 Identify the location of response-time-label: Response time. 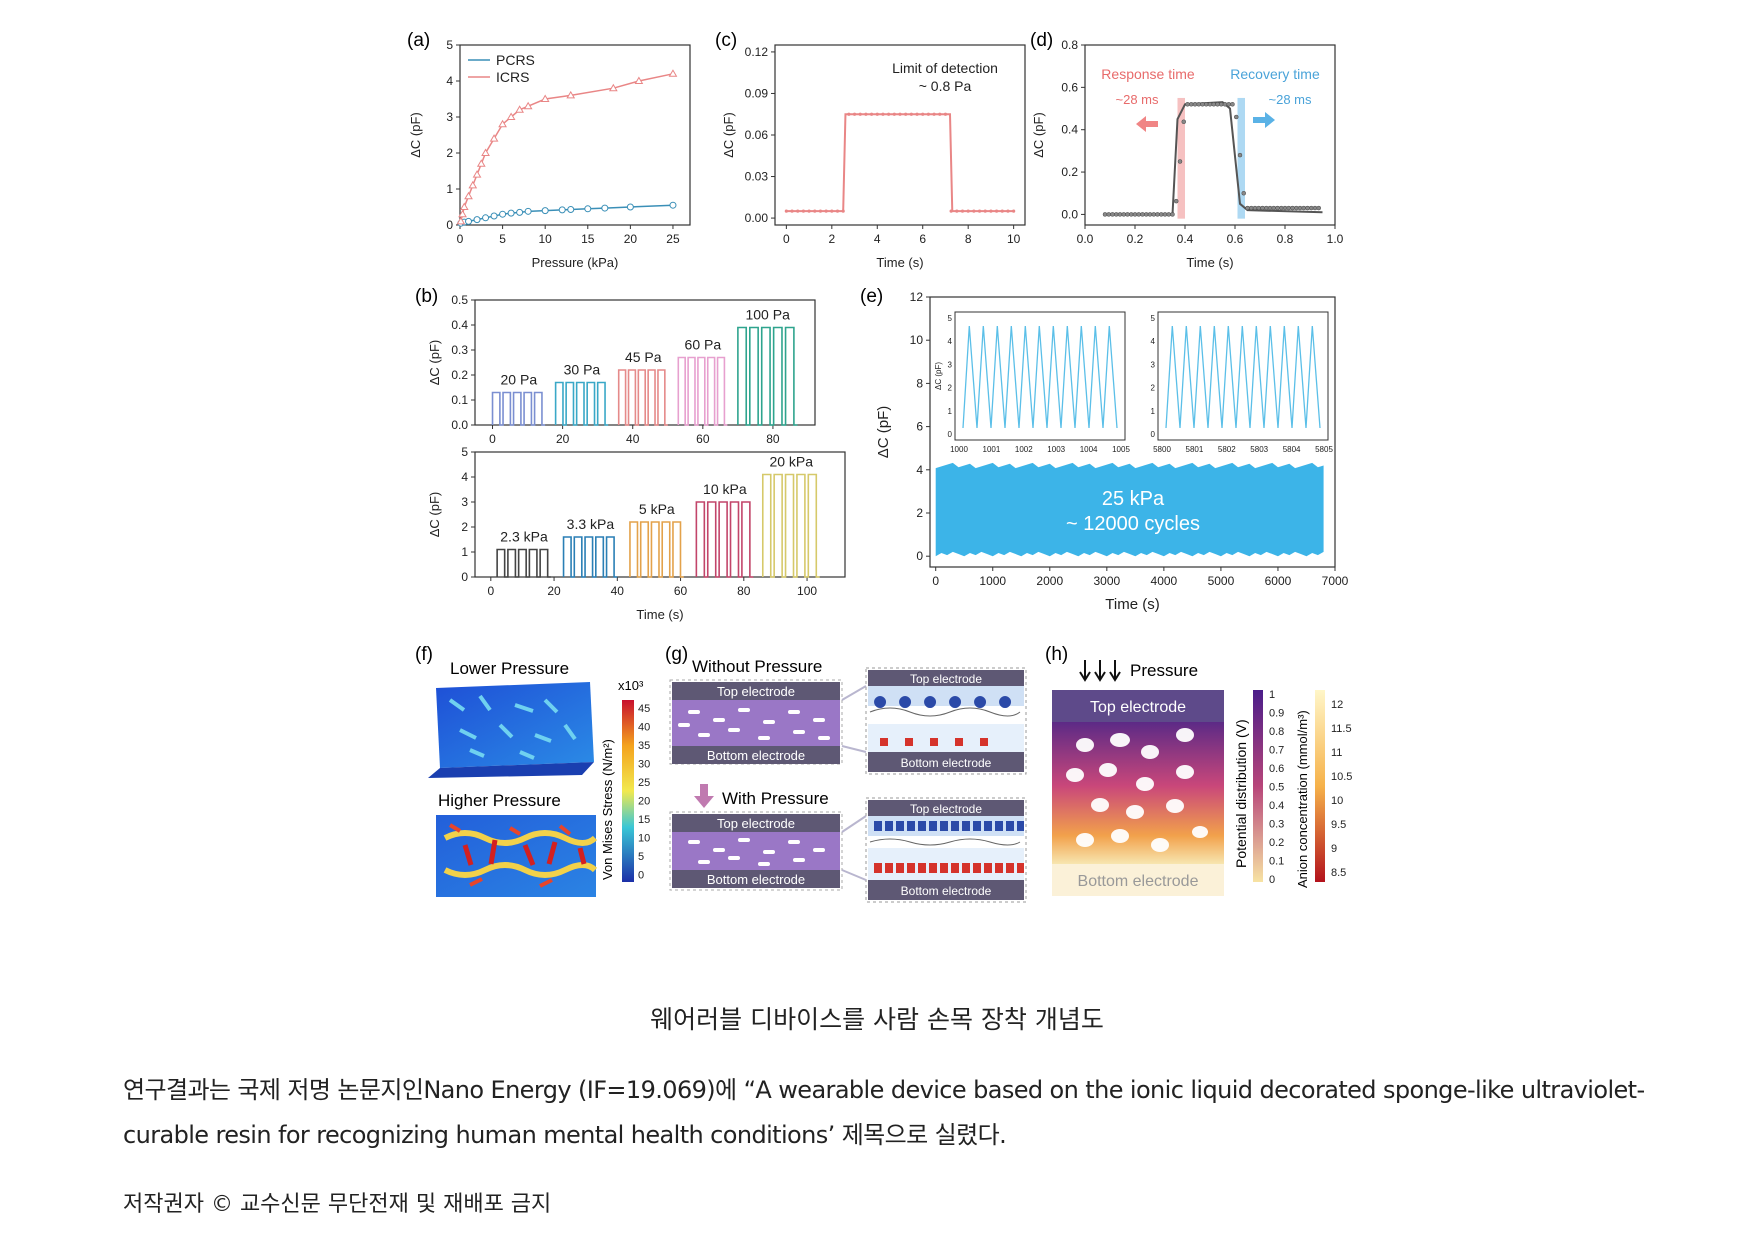
(1148, 74).